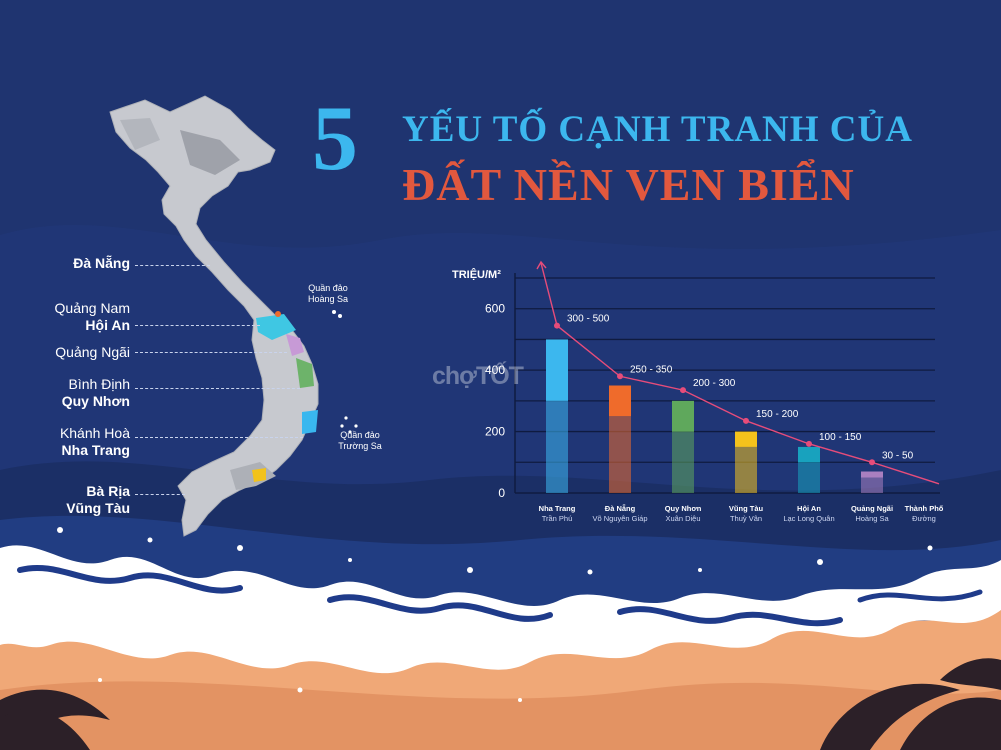 The height and width of the screenshot is (750, 1001). I want to click on map-label-quy-nhon: Bình Định Quy Nhơn, so click(70, 393).